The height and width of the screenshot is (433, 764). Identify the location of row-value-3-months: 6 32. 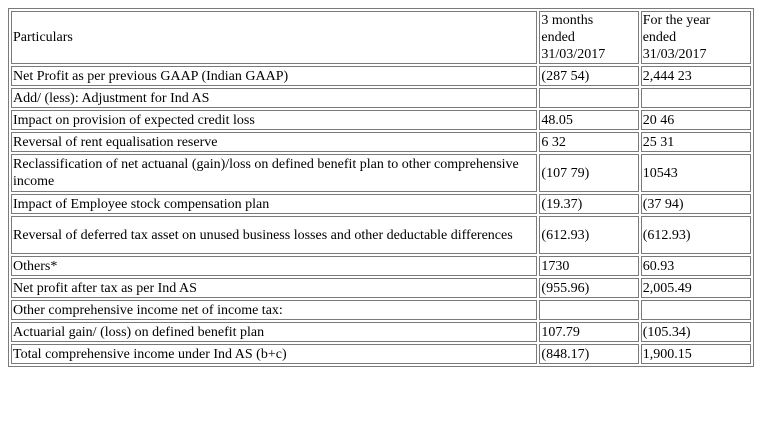
(589, 142).